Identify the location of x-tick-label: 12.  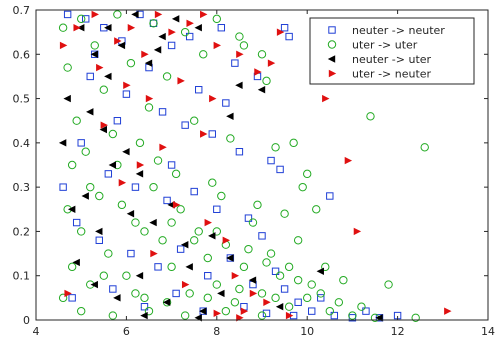
(398, 331).